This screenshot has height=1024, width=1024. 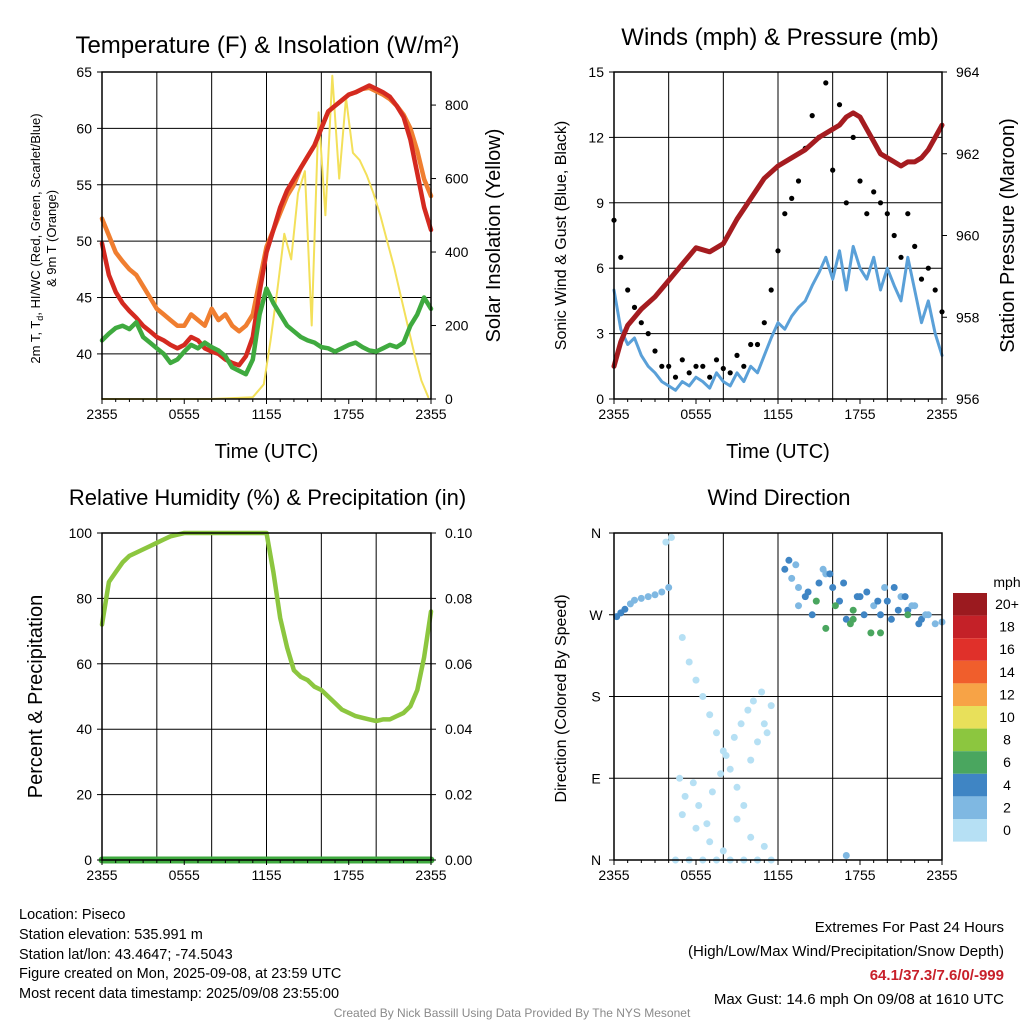 What do you see at coordinates (778, 497) in the screenshot?
I see `chart-title: Wind Direction` at bounding box center [778, 497].